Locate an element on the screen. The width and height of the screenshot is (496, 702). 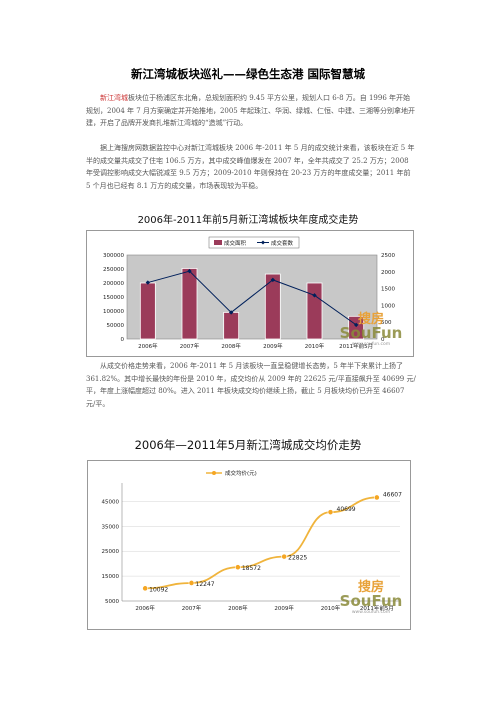
chart1-legend-line-marker is located at coordinates (263, 242).